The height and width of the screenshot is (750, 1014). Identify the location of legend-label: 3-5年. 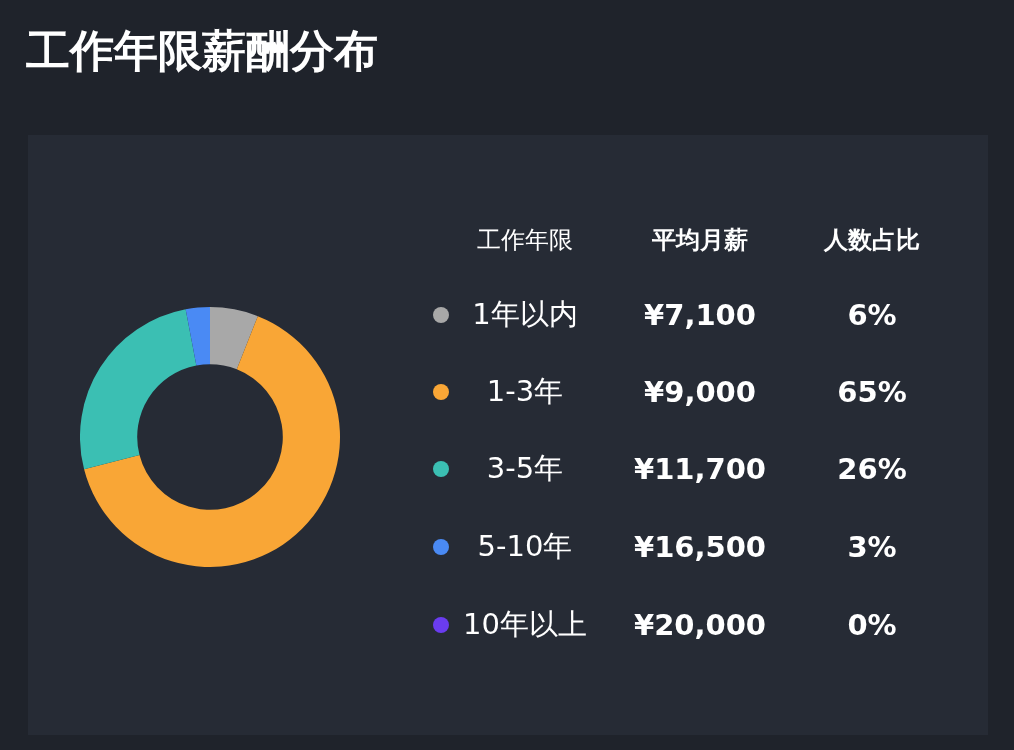
(525, 468).